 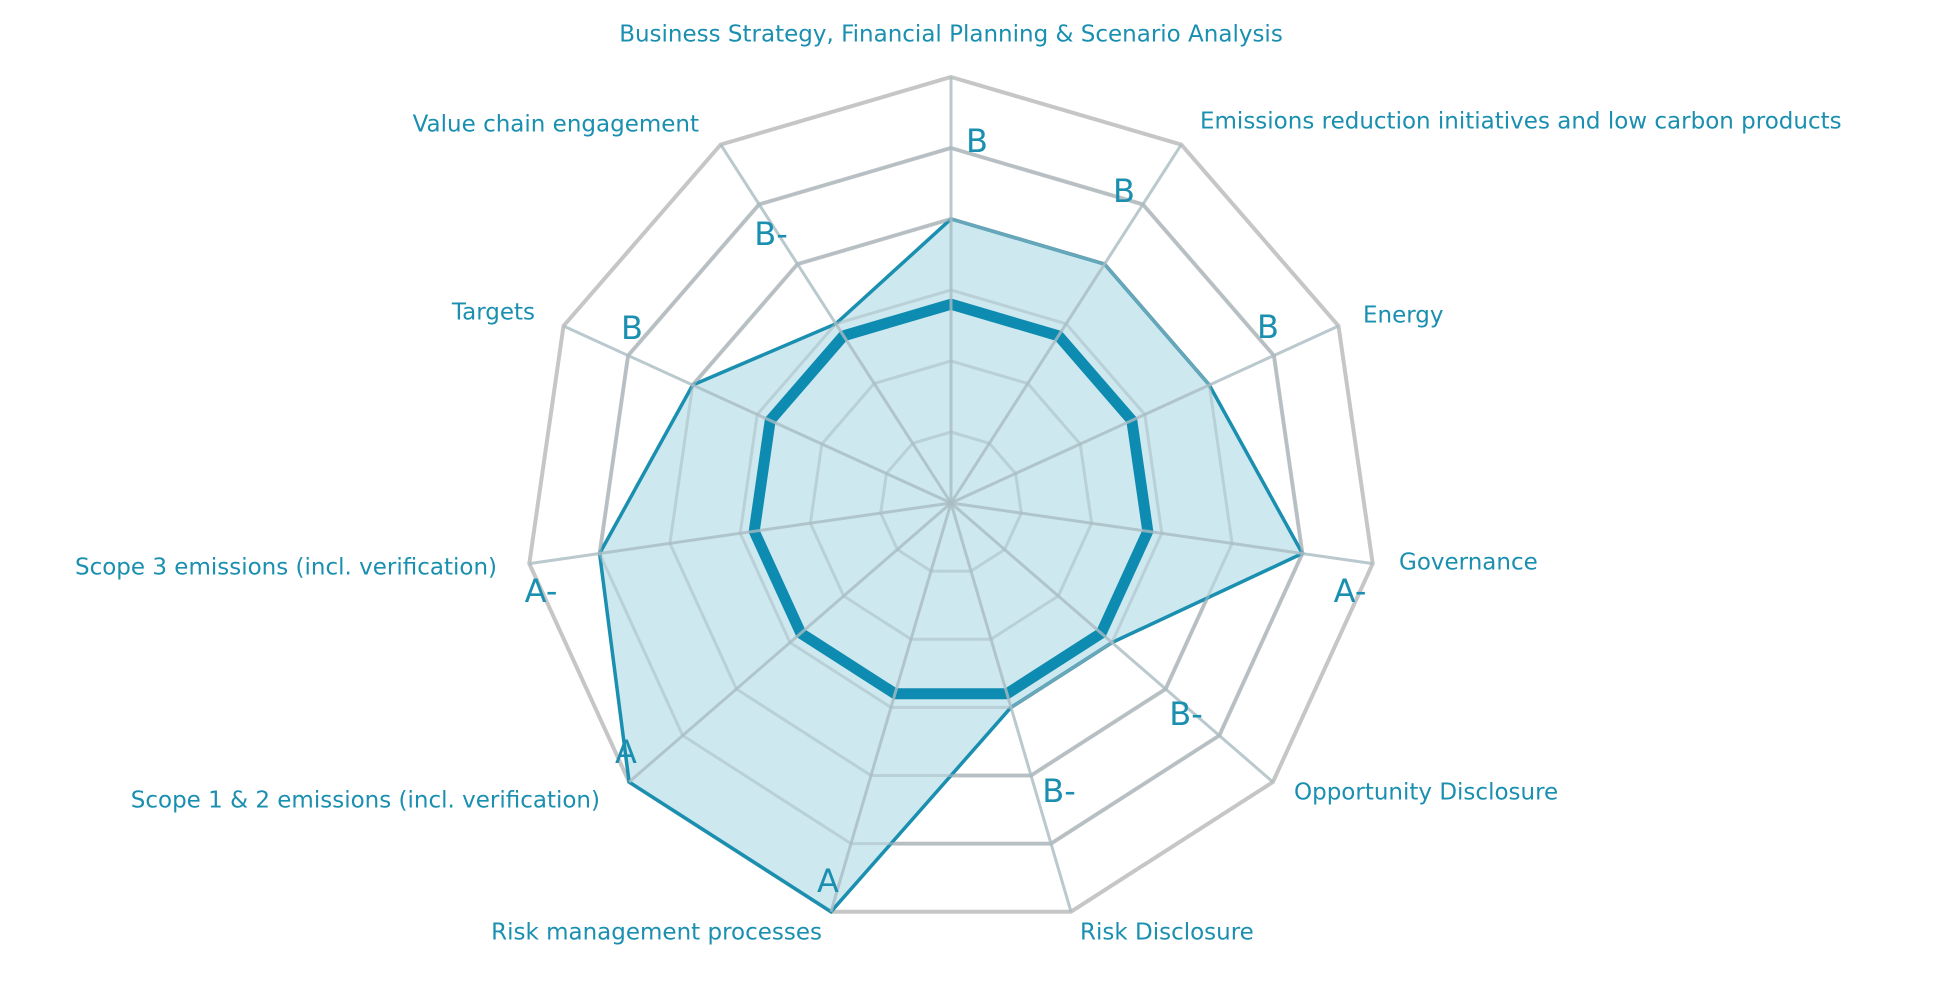 I want to click on grade-label-3: A-, so click(x=1350, y=591).